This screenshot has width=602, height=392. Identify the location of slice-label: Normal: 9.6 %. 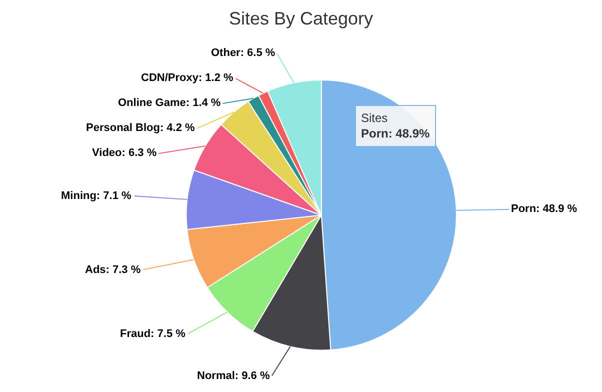
(233, 376).